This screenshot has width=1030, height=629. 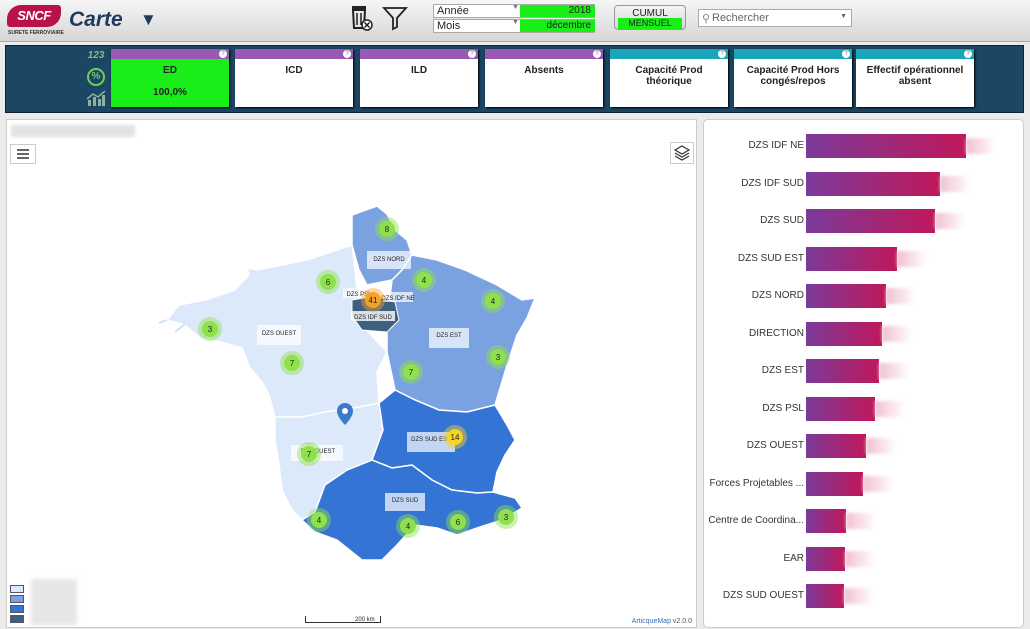 I want to click on location-pin-icon, so click(x=345, y=414).